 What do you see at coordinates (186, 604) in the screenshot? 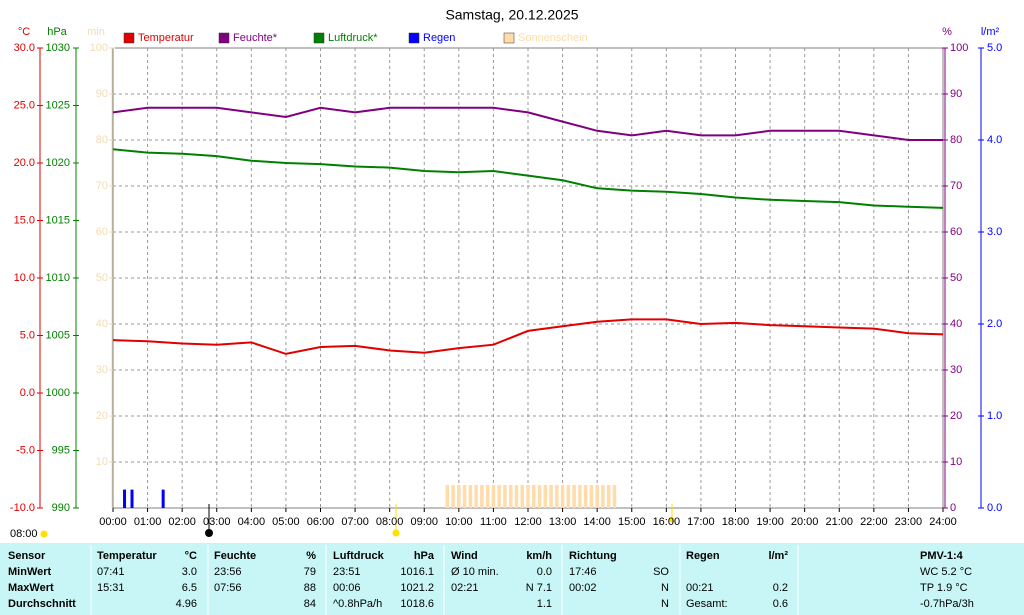
I see `table-cell: 4.96` at bounding box center [186, 604].